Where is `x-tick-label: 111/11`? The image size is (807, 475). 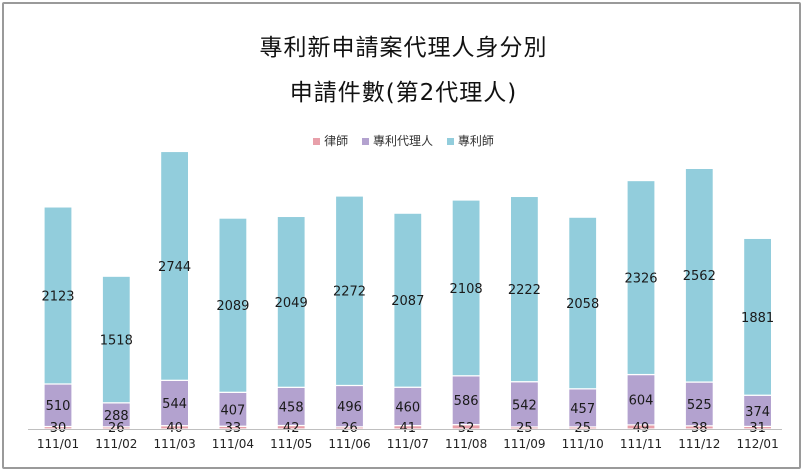 x-tick-label: 111/11 is located at coordinates (641, 444).